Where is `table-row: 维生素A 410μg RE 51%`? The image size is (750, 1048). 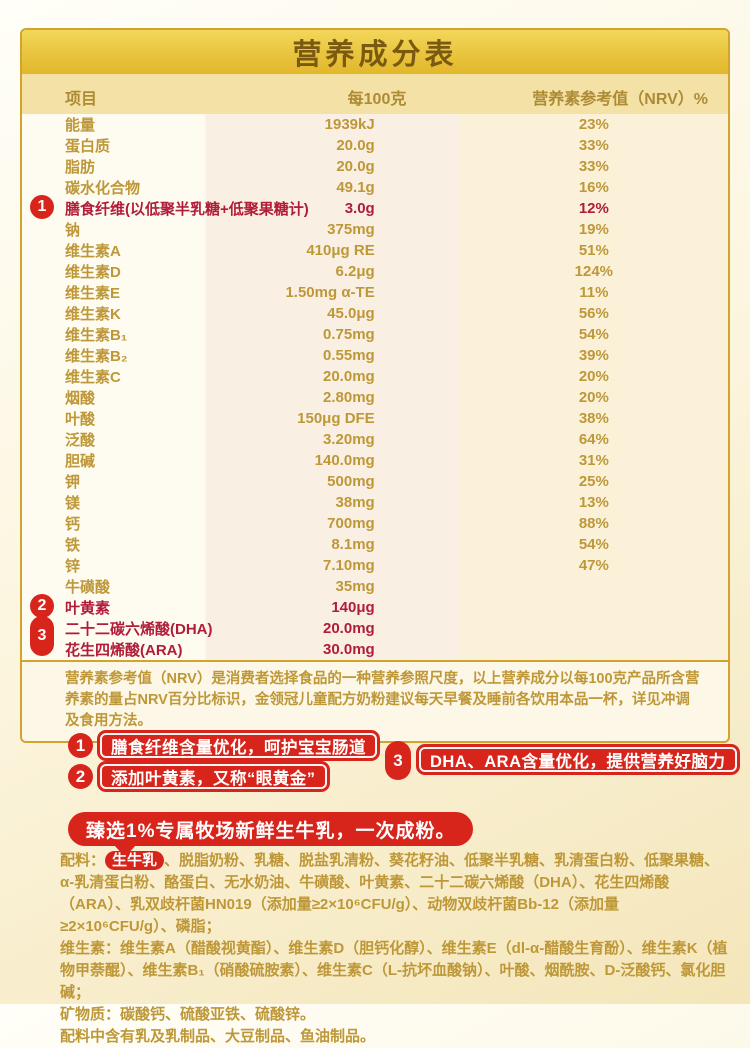
table-row: 维生素A 410μg RE 51% is located at coordinates (375, 250).